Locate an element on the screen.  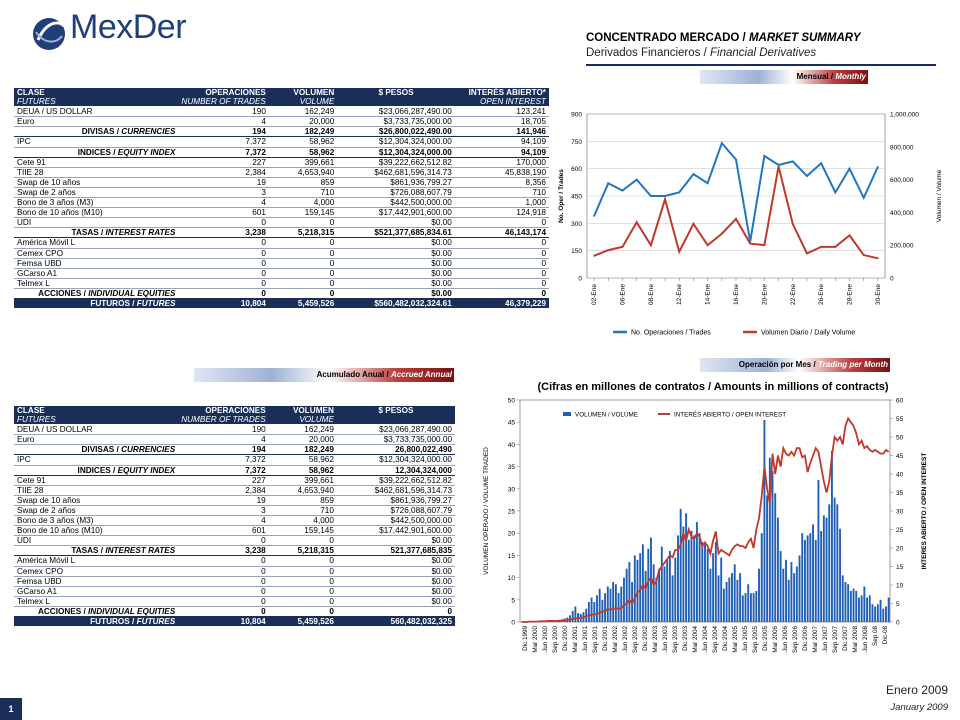
table-cell: 601 is located at coordinates (223, 213).